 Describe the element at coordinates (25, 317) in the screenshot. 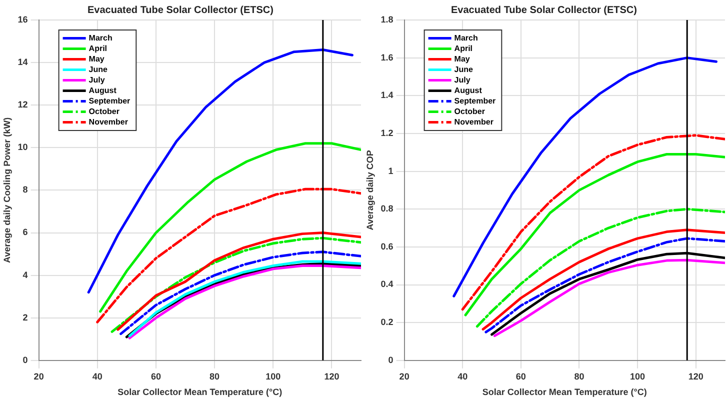

I see `y-tick-label: 2` at that location.